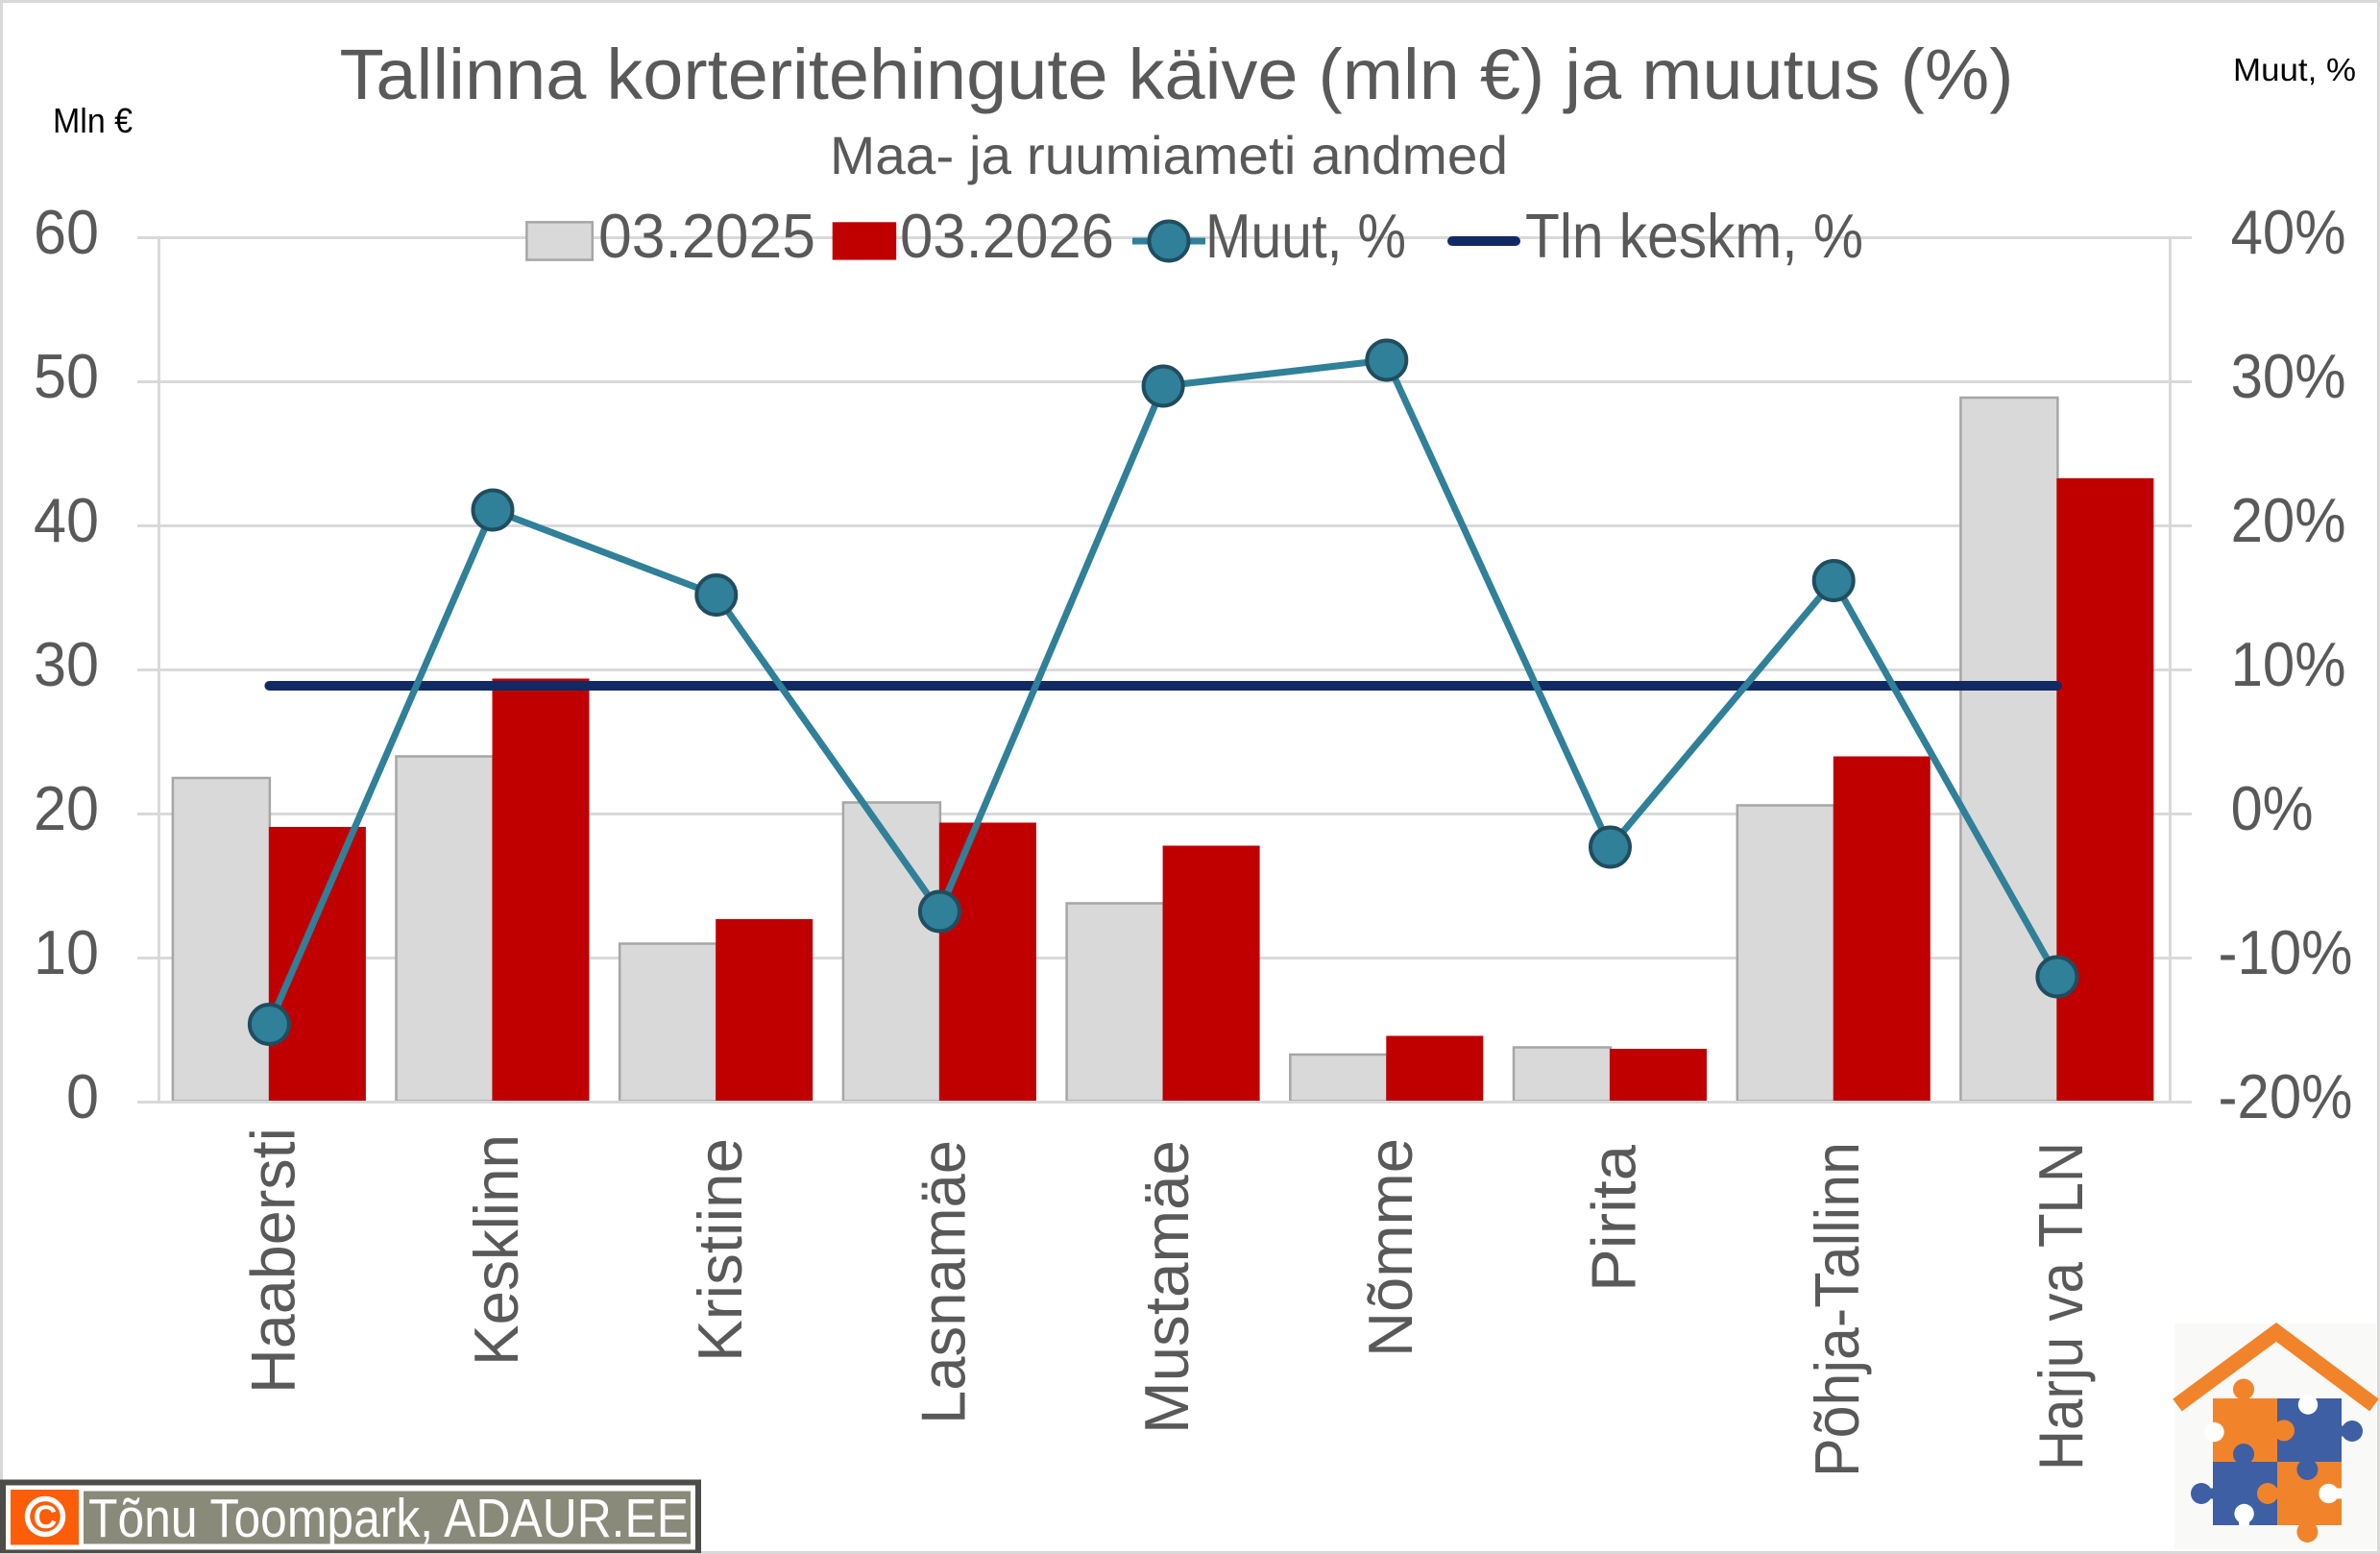  Describe the element at coordinates (496, 1250) in the screenshot. I see `svg-text: Kesklinn` at that location.